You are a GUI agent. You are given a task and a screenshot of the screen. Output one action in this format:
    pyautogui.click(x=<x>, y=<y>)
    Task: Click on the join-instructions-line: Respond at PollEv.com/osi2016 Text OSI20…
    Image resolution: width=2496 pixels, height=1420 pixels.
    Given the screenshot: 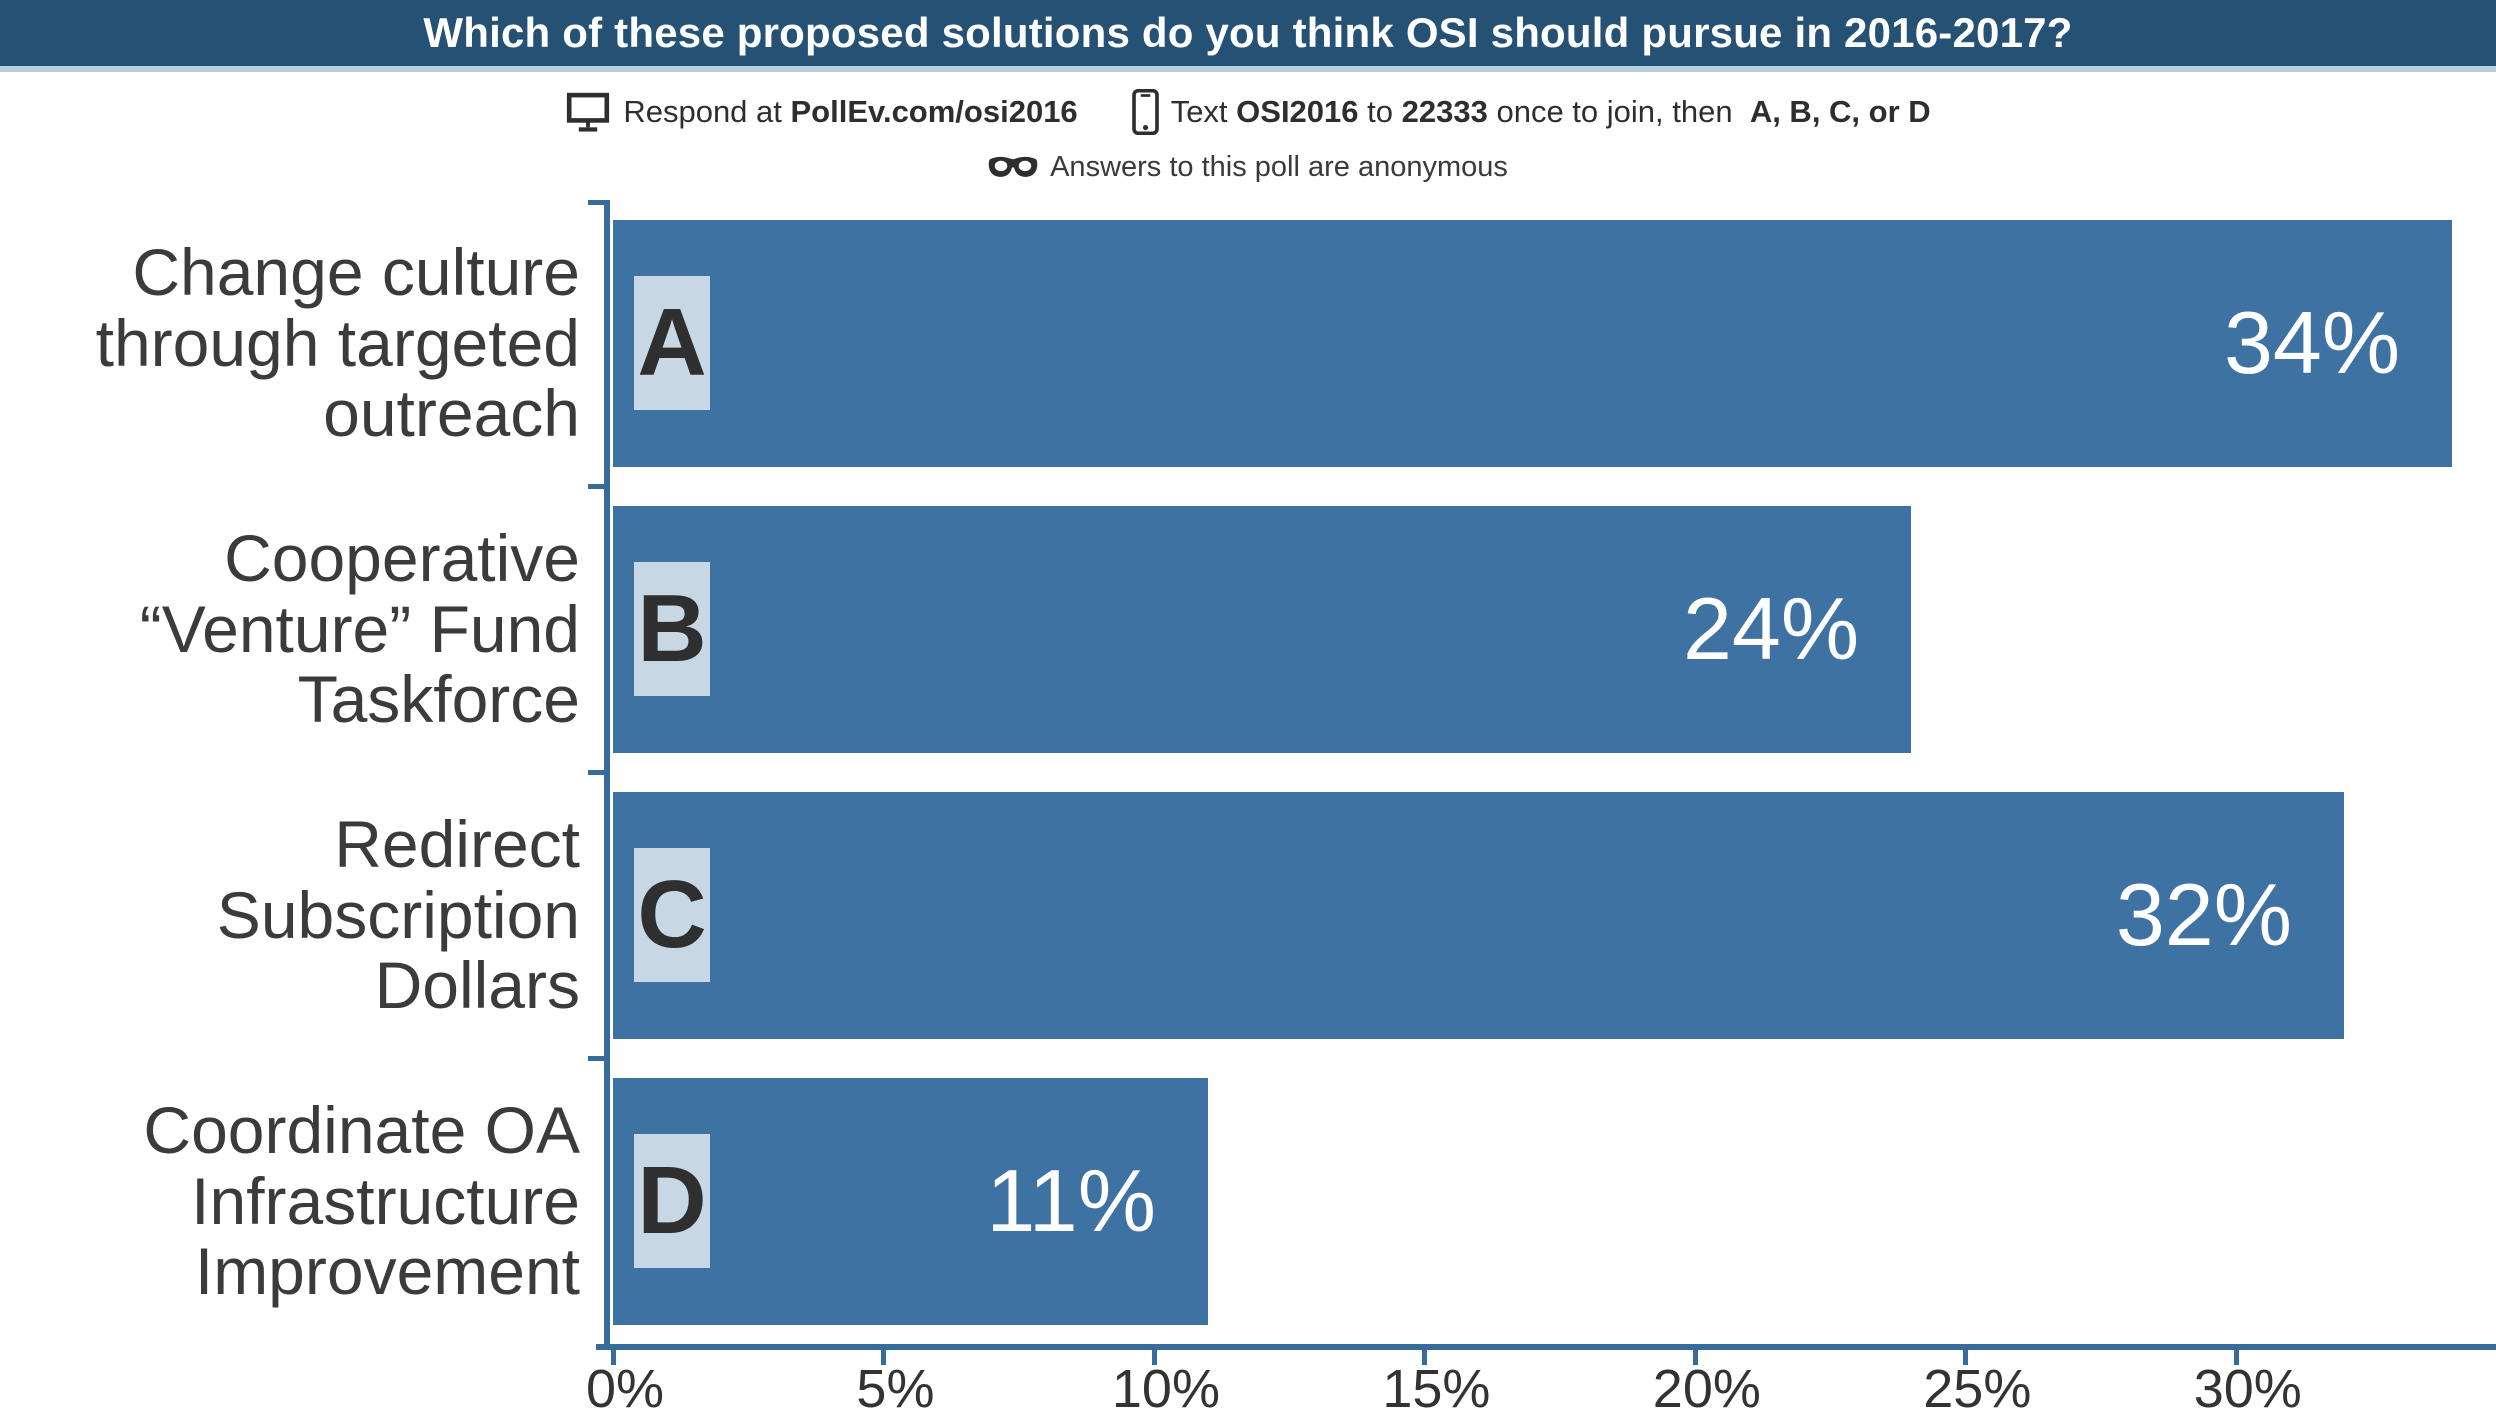 What is the action you would take?
    pyautogui.click(x=1248, y=112)
    